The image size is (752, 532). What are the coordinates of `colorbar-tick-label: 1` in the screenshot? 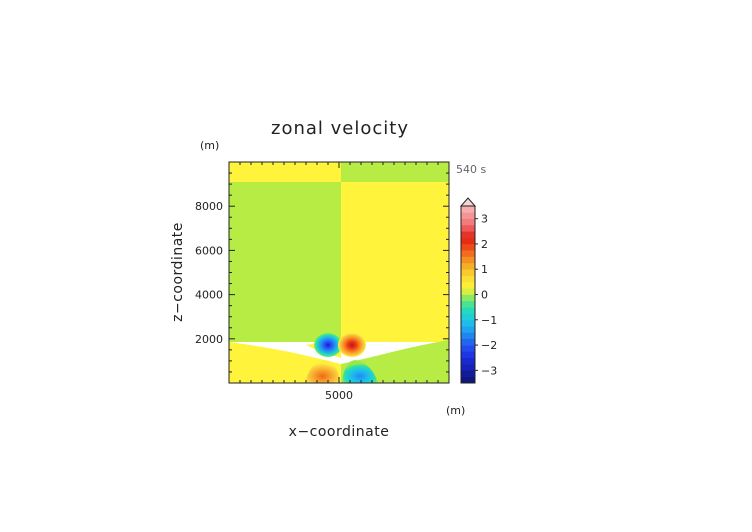 It's located at (484, 269).